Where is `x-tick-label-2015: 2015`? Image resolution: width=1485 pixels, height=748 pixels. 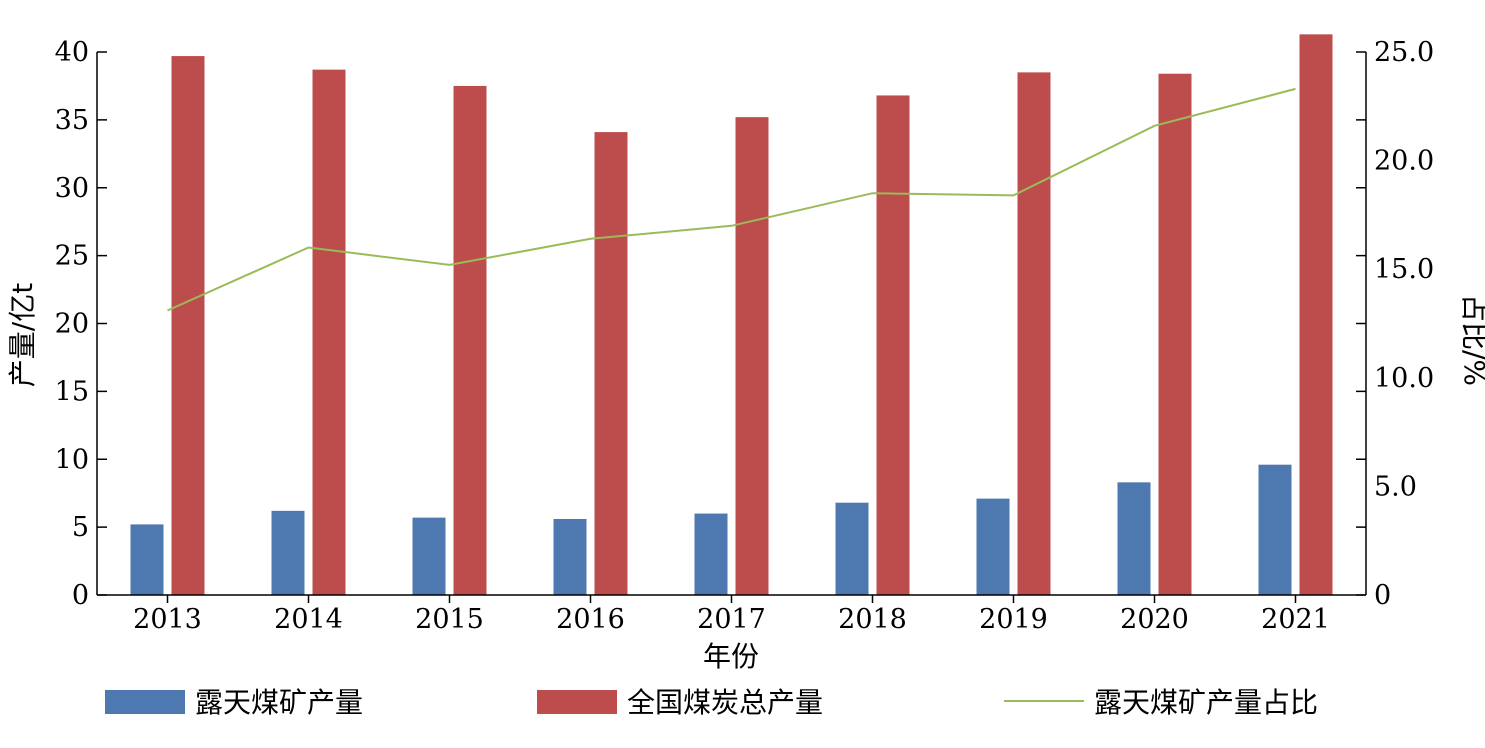 x-tick-label-2015: 2015 is located at coordinates (449, 619).